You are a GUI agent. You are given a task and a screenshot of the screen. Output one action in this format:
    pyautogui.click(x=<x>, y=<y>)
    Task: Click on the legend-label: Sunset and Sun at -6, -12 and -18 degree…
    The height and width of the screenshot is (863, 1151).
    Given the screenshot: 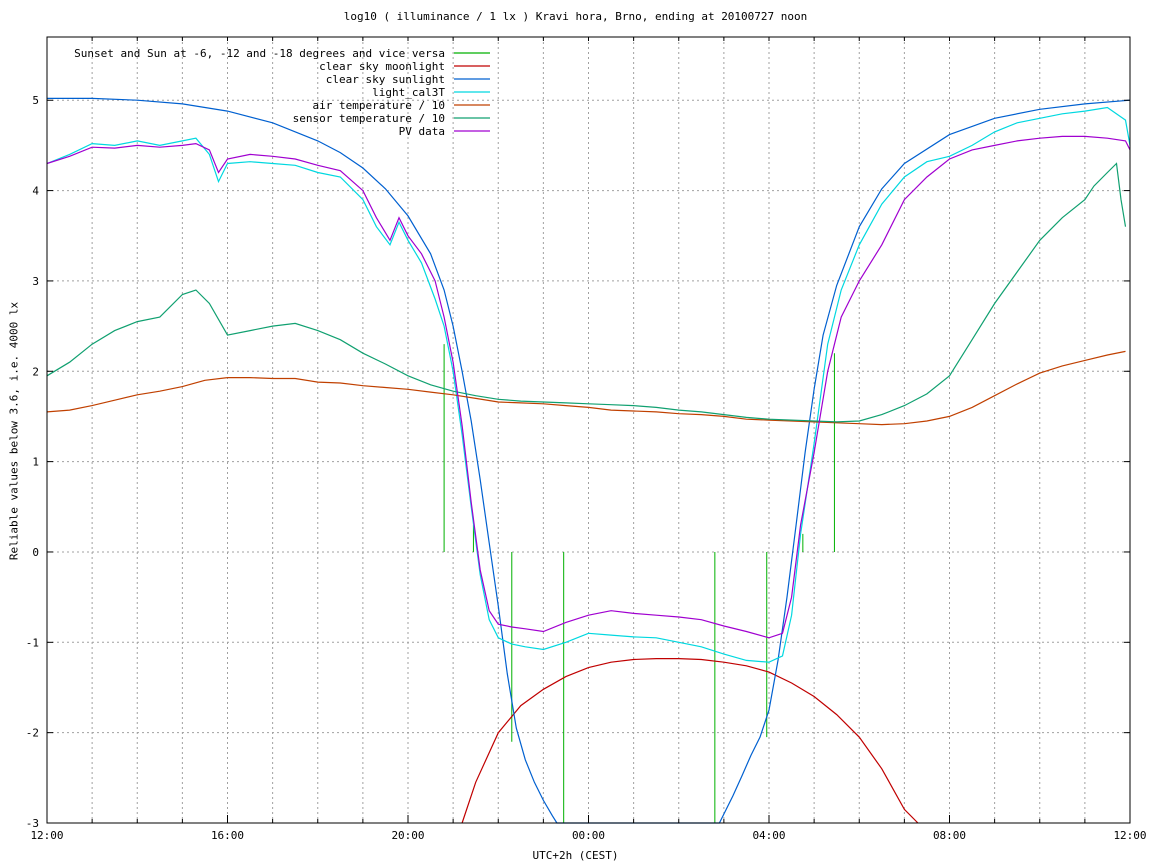 What is the action you would take?
    pyautogui.click(x=259, y=53)
    